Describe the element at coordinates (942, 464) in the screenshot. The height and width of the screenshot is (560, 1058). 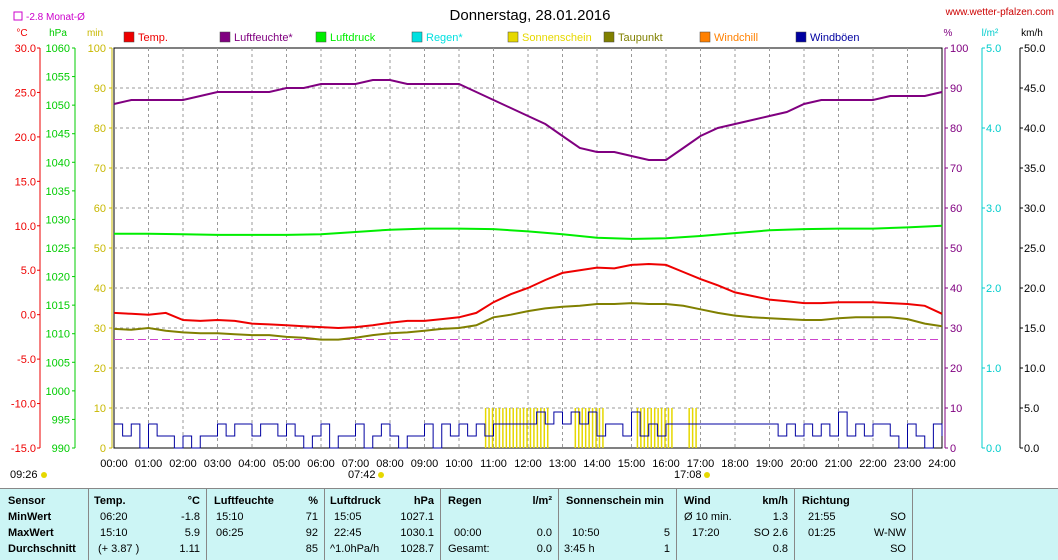
I see `x-tick-label: 24:00` at that location.